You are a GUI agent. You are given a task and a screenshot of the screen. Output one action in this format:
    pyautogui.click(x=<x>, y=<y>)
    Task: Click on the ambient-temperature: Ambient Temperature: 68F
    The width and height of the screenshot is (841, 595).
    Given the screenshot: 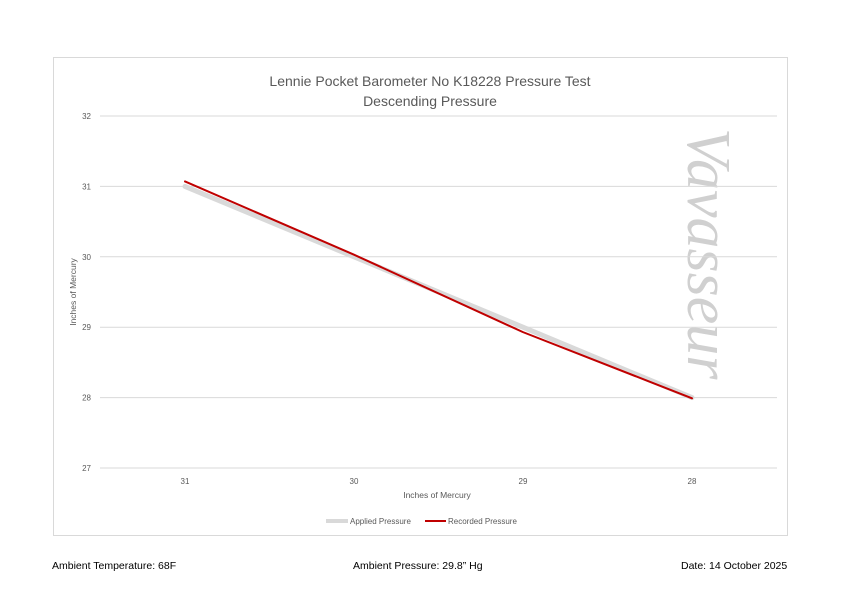 What is the action you would take?
    pyautogui.click(x=114, y=566)
    